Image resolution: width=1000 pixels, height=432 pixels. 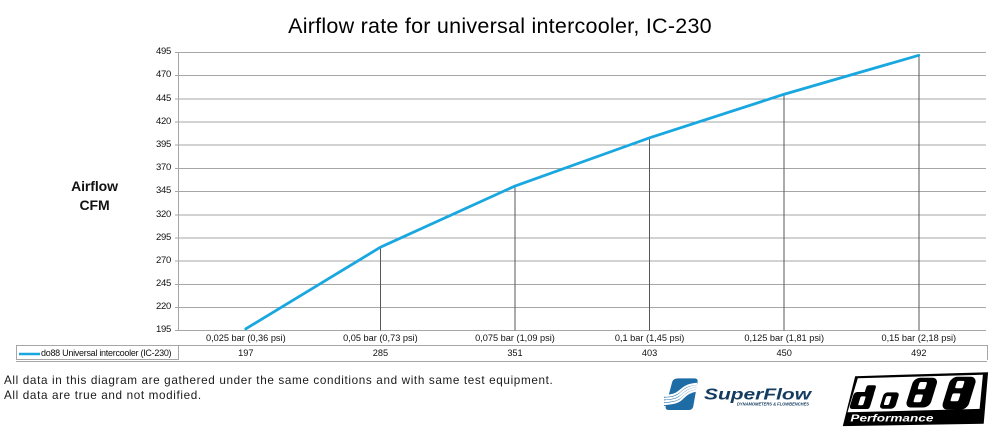 I want to click on svg-text: Performance, so click(x=892, y=418).